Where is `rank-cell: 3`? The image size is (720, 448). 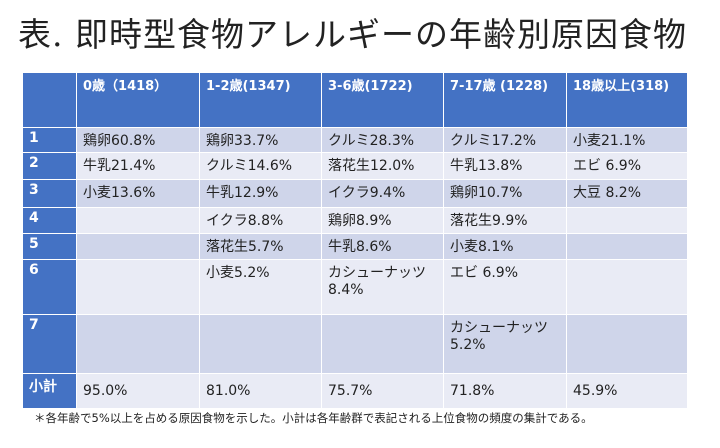 rank-cell: 3 is located at coordinates (49, 193).